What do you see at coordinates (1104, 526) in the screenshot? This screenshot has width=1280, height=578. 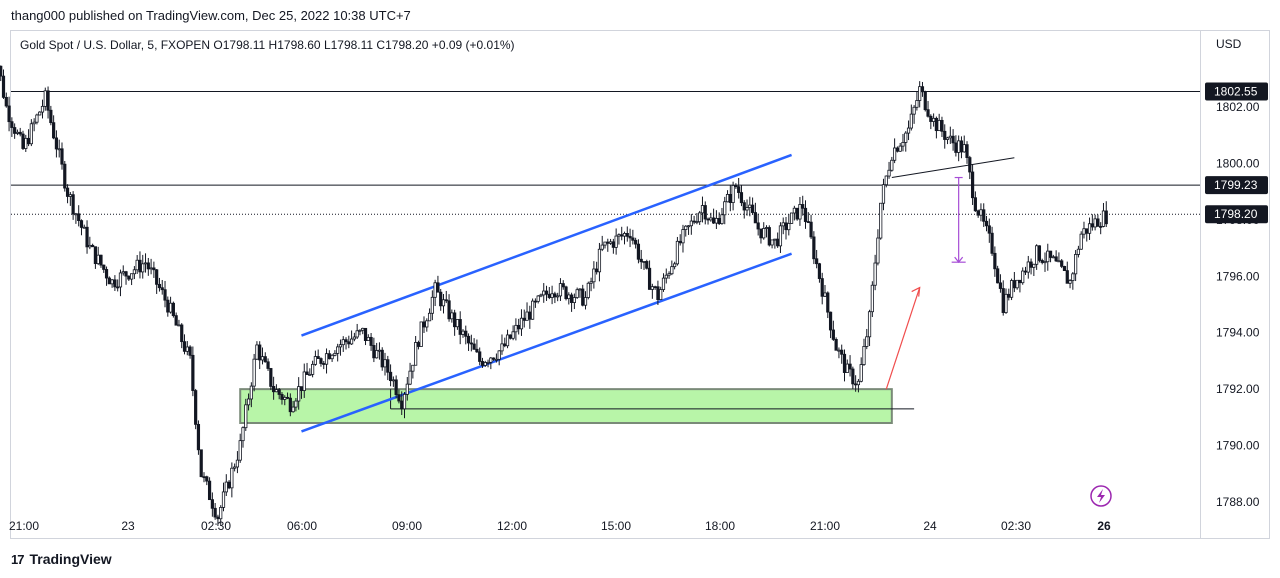 I see `x-tick-label-11: 26` at bounding box center [1104, 526].